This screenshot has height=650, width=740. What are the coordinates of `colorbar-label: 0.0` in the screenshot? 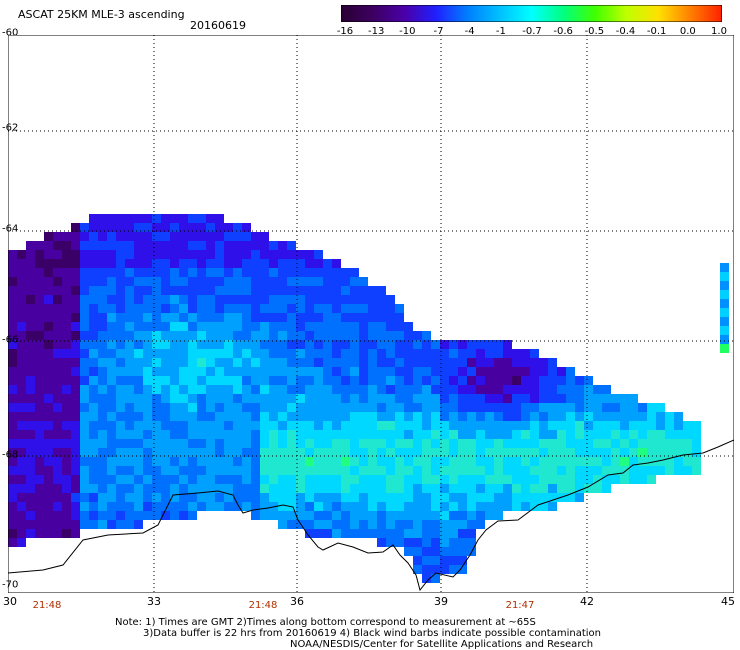 It's located at (687, 31).